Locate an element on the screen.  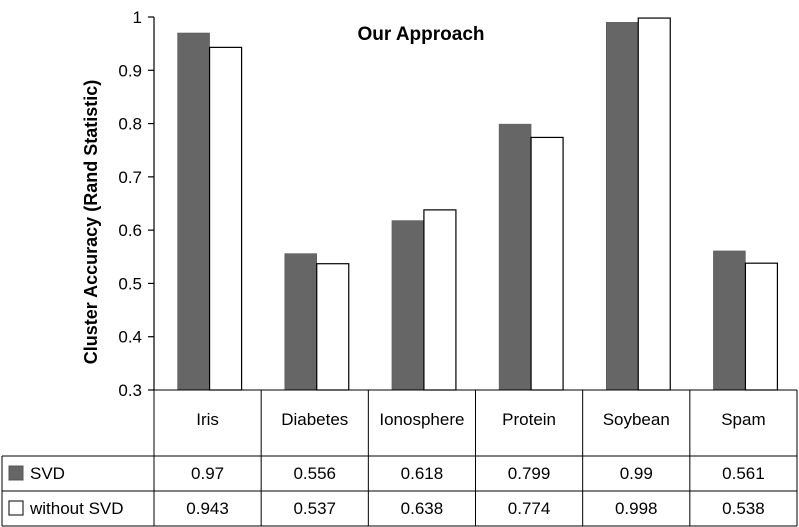
bar-without-svd-spam is located at coordinates (761, 326).